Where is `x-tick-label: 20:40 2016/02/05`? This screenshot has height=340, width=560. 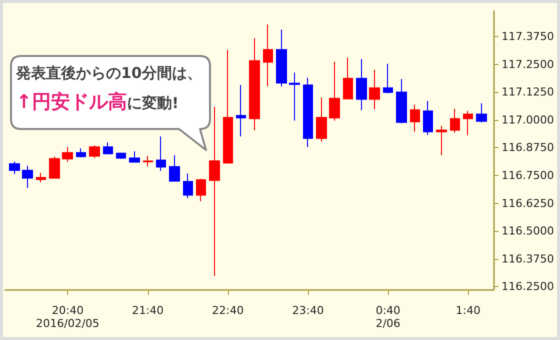 x-tick-label: 20:40 2016/02/05 is located at coordinates (68, 317).